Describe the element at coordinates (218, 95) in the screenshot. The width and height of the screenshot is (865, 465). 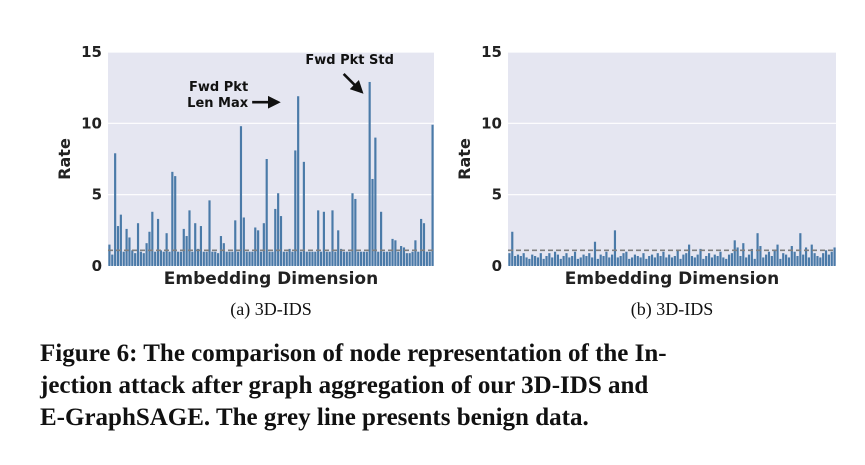
I see `annotation-text: Fwd Pkt Len Max` at that location.